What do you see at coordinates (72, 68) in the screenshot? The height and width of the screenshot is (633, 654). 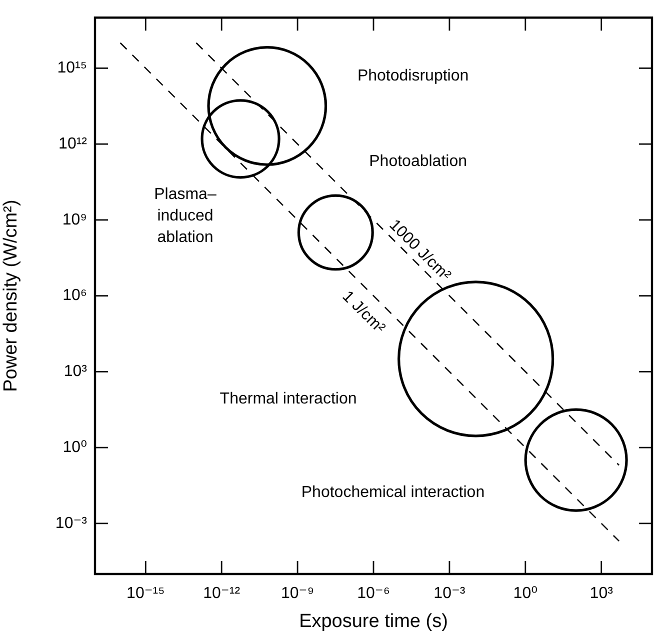 I see `y-tick-label: 10¹⁵` at bounding box center [72, 68].